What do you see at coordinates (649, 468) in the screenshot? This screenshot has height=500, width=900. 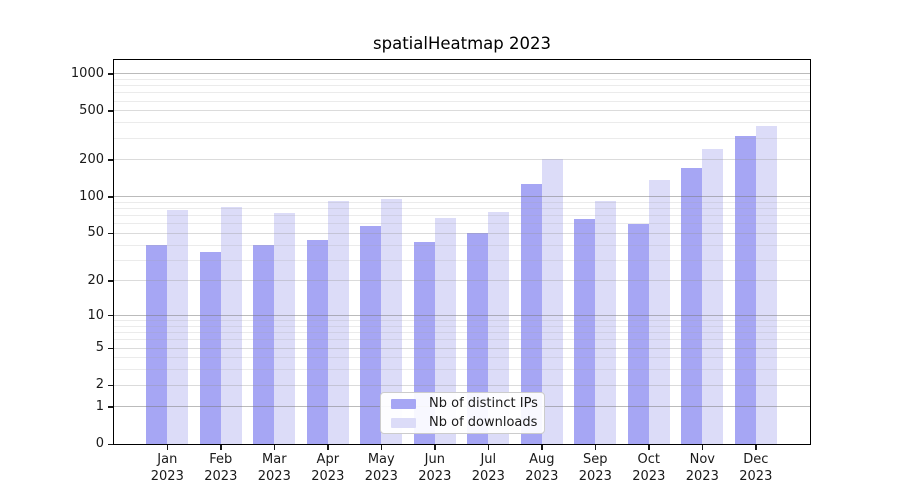 I see `x-tick-label-oct-2023: Oct 2023` at bounding box center [649, 468].